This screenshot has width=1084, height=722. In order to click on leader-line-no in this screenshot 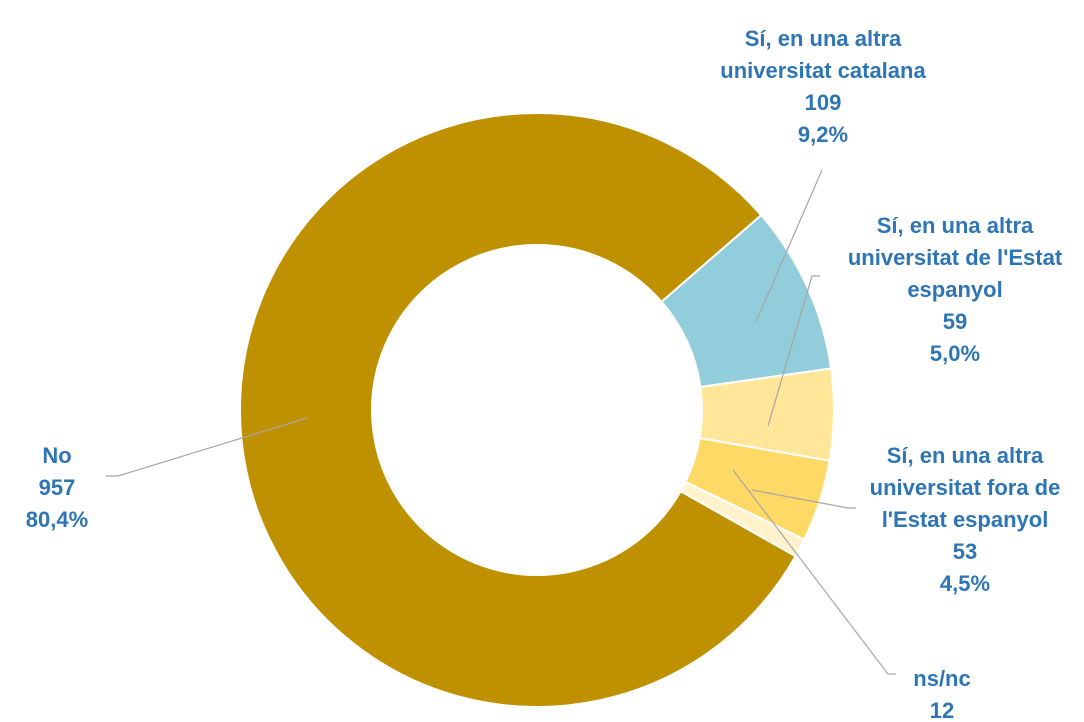, I will do `click(207, 447)`.